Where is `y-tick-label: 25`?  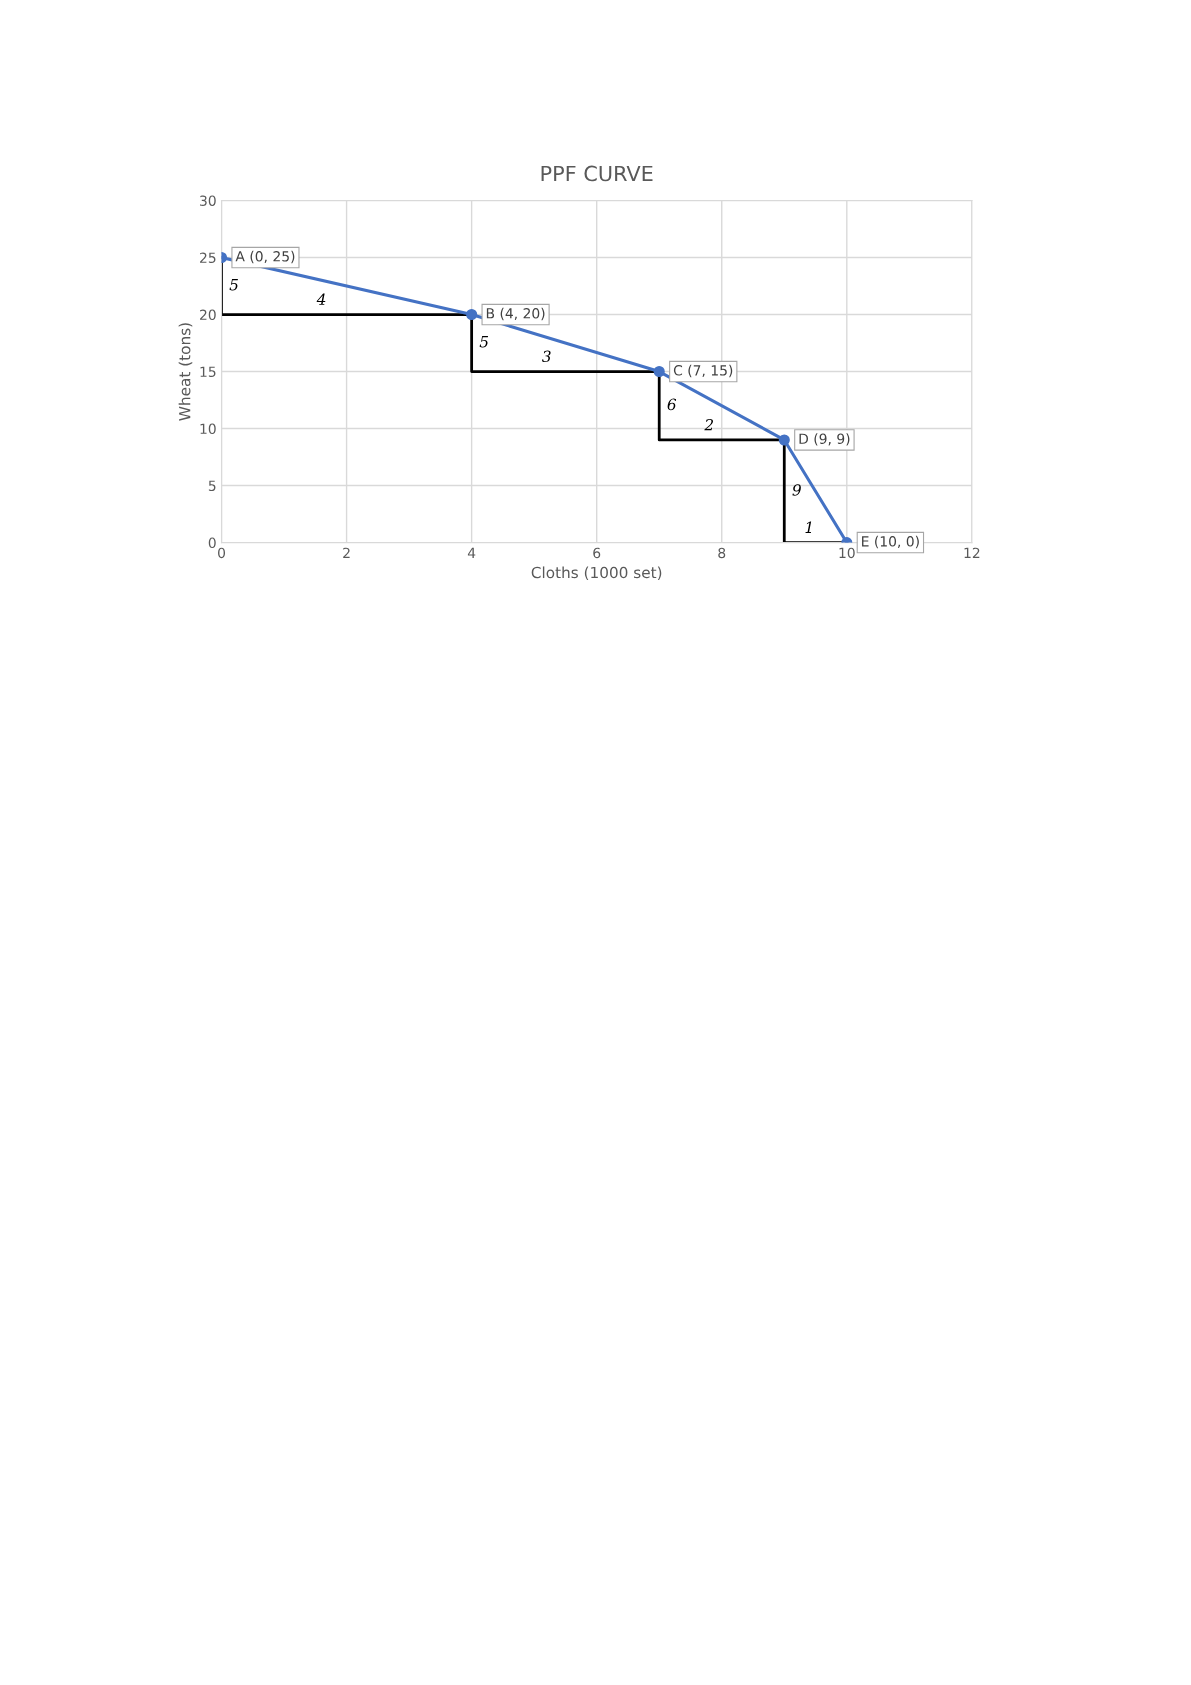 y-tick-label: 25 is located at coordinates (208, 257).